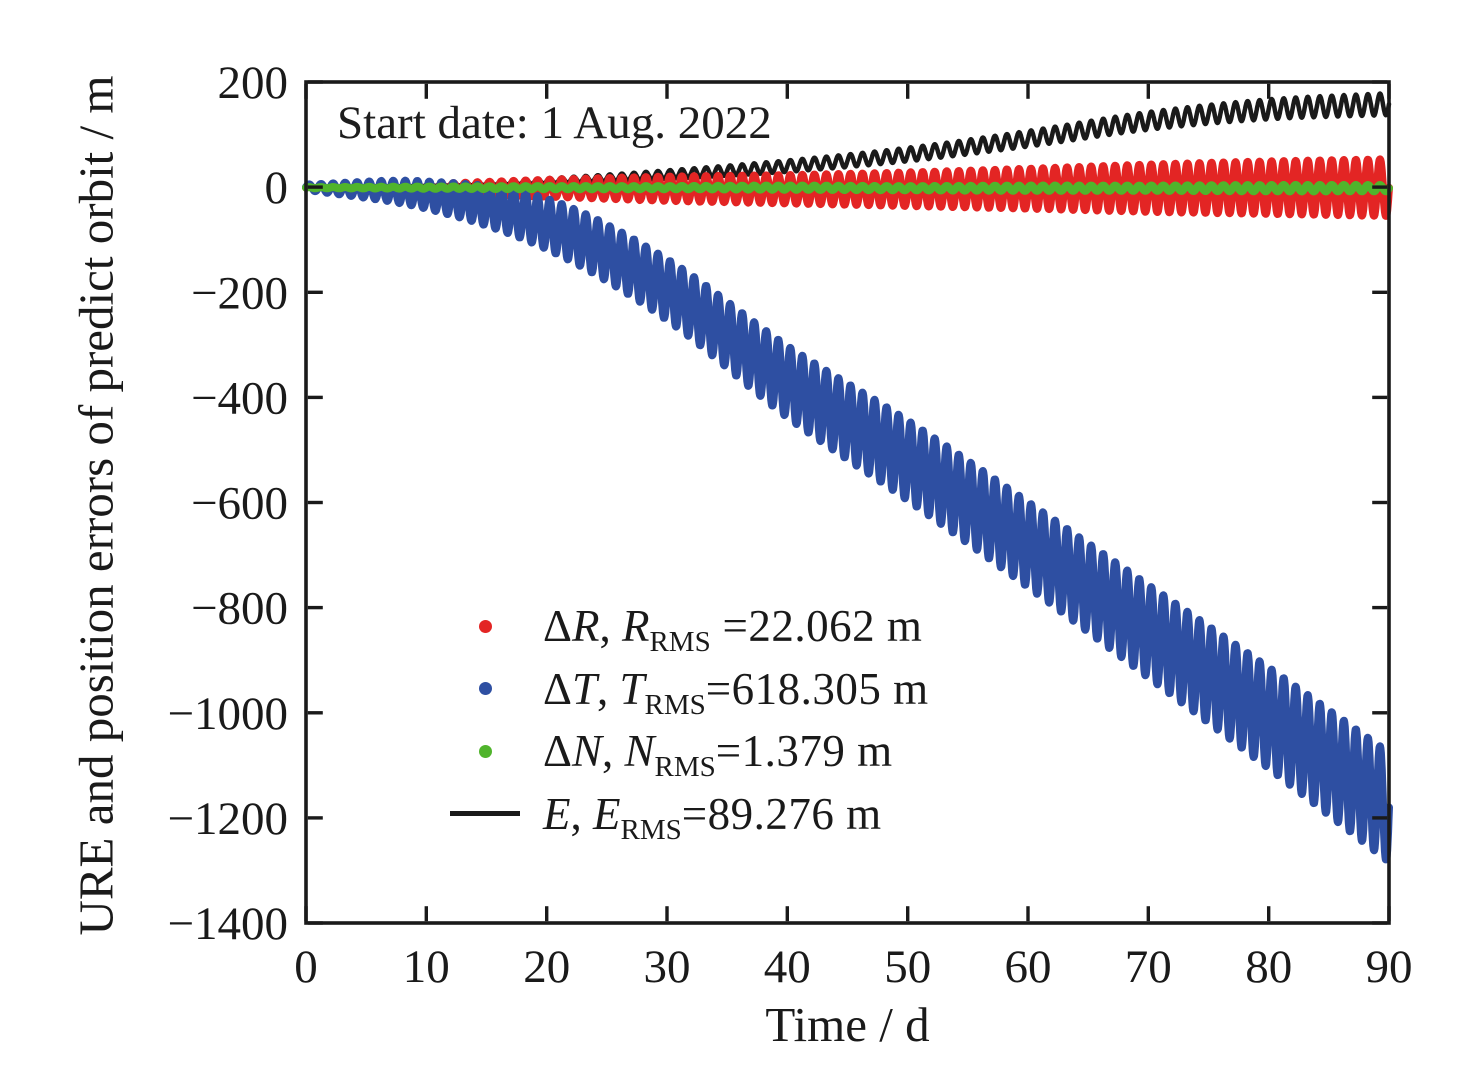 The width and height of the screenshot is (1476, 1071). I want to click on legend-marker-blue-dot, so click(485, 689).